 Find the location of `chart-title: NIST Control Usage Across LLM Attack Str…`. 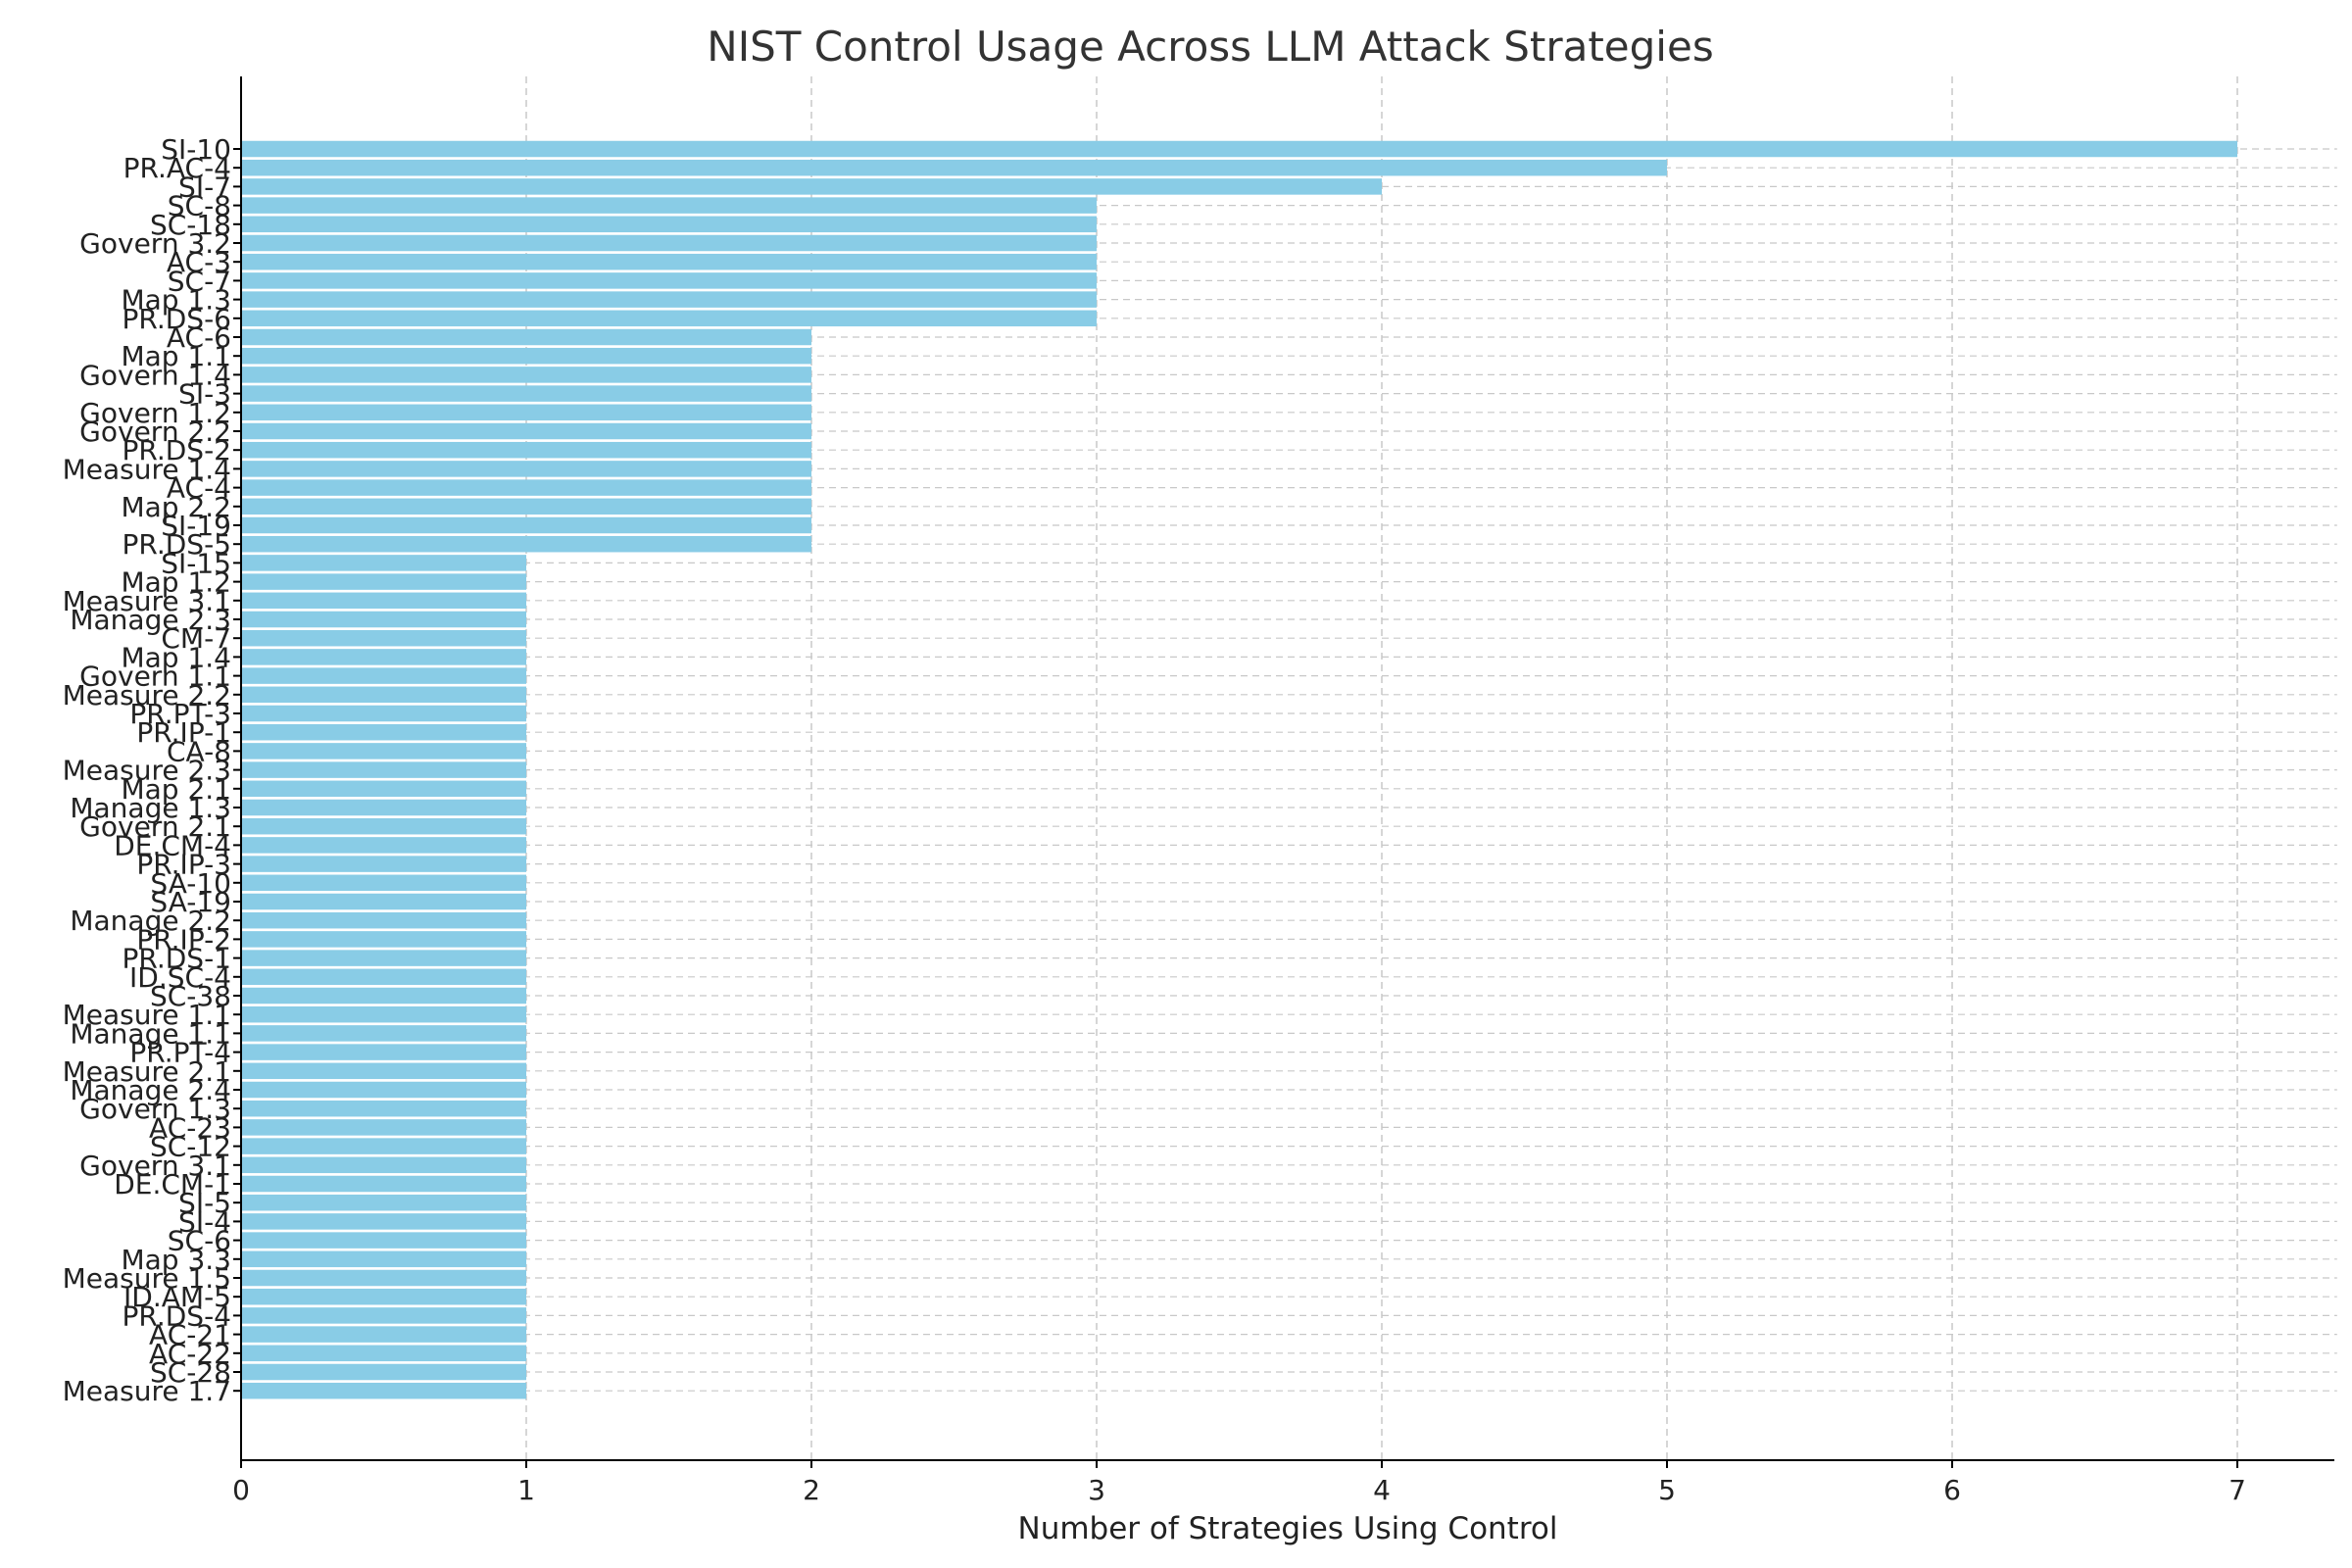

chart-title: NIST Control Usage Across LLM Attack Str… is located at coordinates (1210, 47).